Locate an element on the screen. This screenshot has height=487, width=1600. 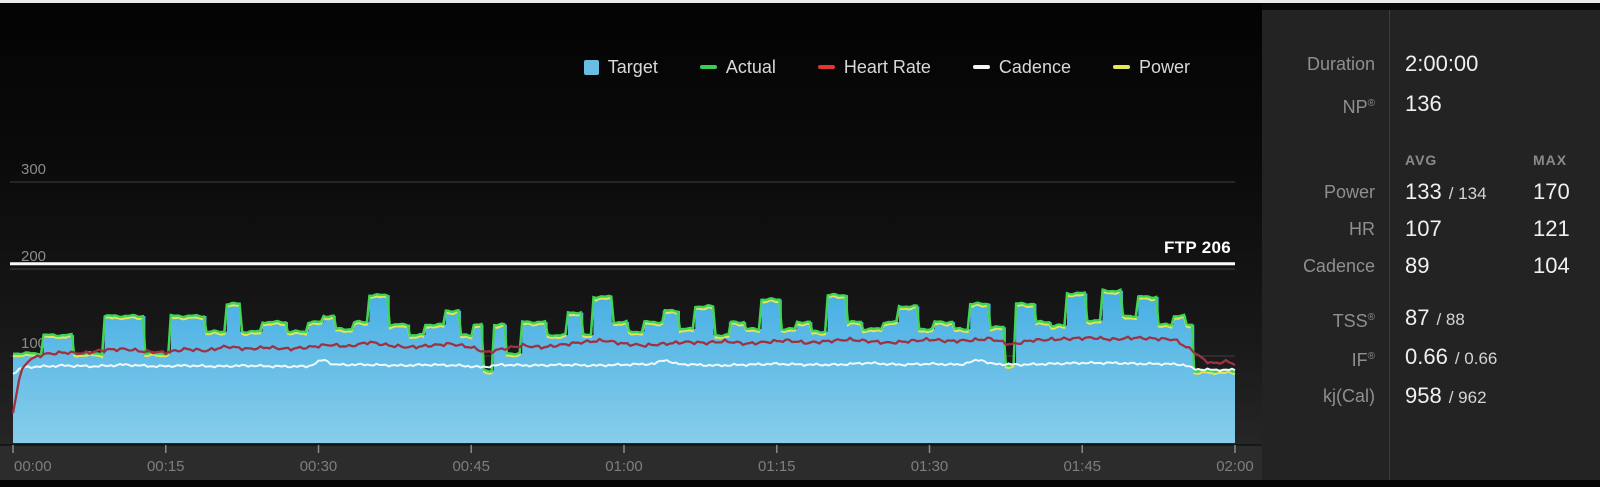
hr-avg-value: 107 is located at coordinates (1423, 228).